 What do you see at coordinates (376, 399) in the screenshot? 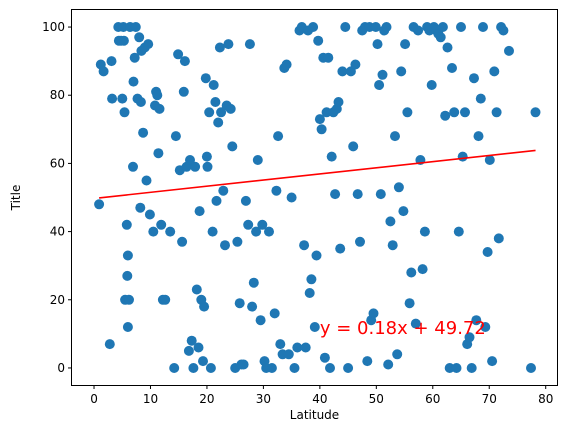
I see `x-tick-label: 50` at bounding box center [376, 399].